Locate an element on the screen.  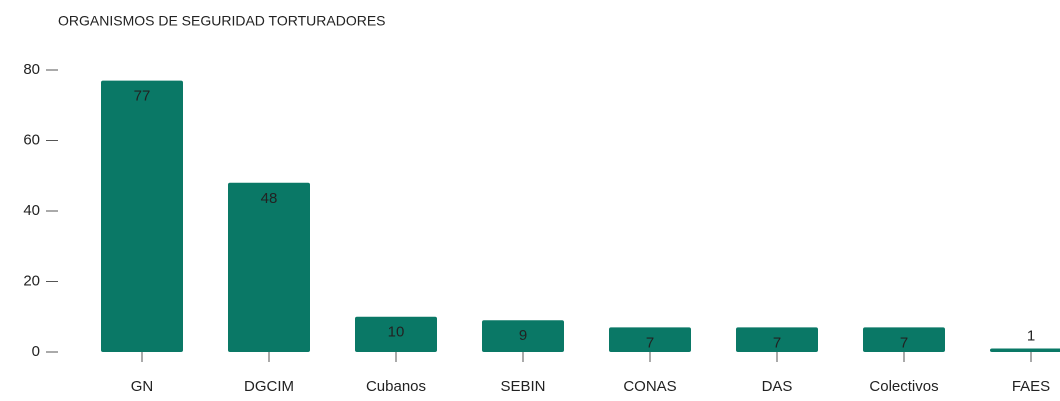
x-tick-label: GN is located at coordinates (142, 386).